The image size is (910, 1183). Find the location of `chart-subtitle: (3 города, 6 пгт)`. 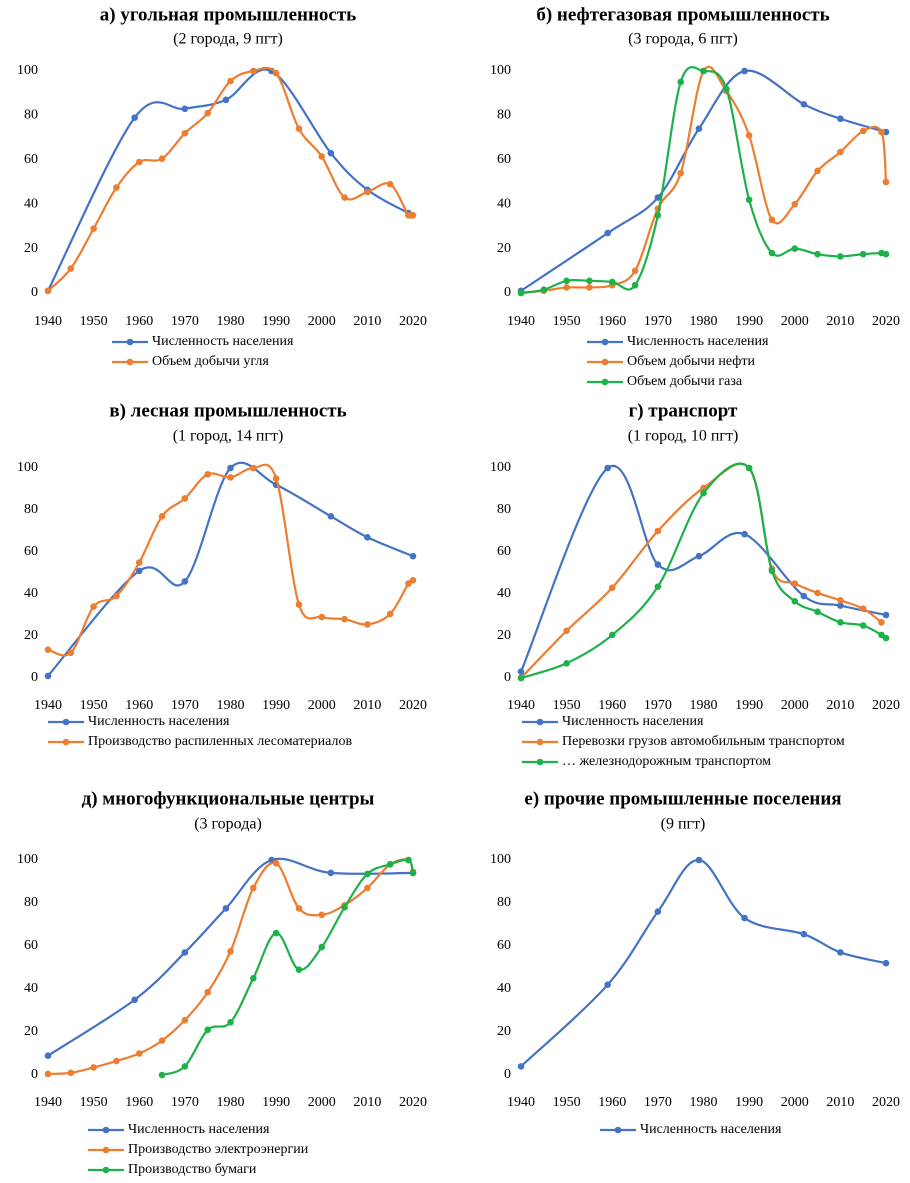

chart-subtitle: (3 города, 6 пгт) is located at coordinates (683, 39).